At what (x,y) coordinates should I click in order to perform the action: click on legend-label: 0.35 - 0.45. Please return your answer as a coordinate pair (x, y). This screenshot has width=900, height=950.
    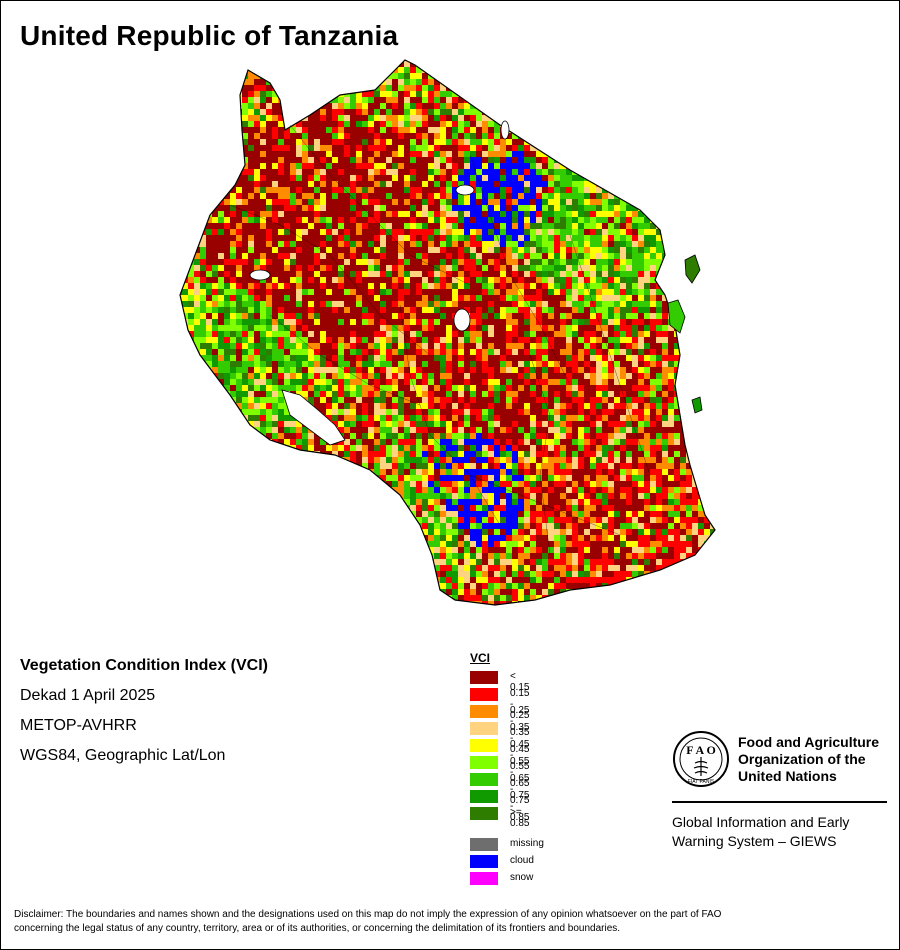
    Looking at the image, I should click on (520, 738).